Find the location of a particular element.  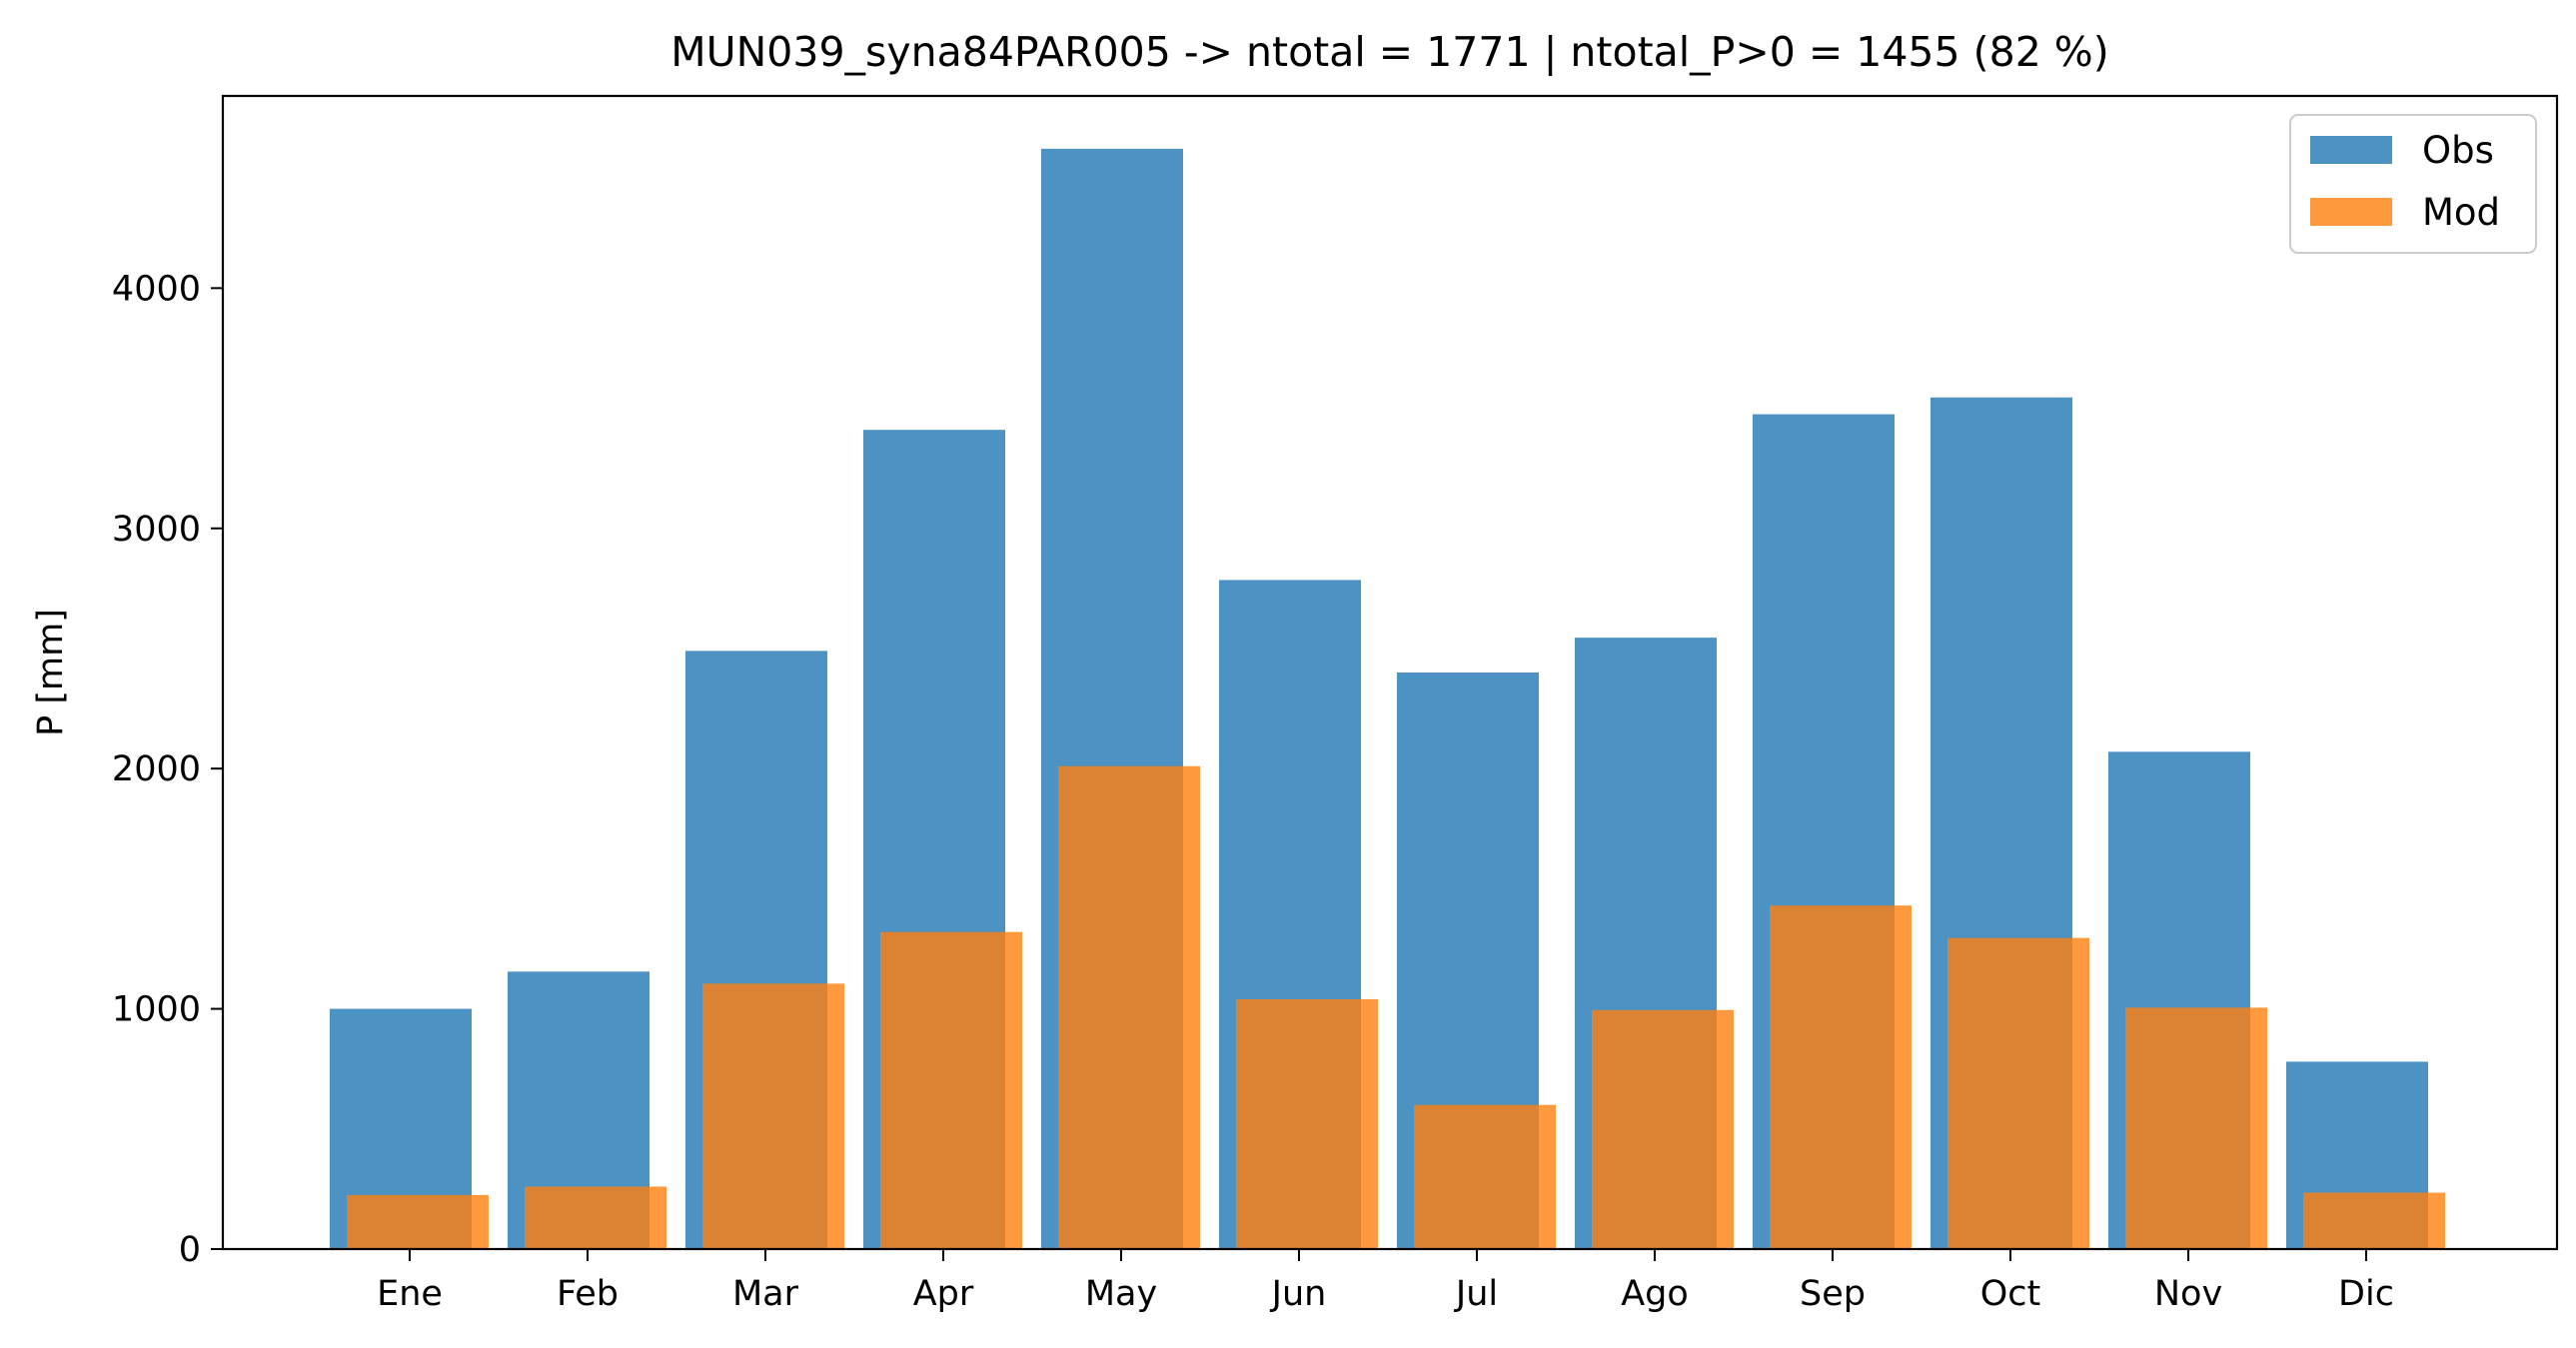

y-tick-label: 0 is located at coordinates (190, 1250).